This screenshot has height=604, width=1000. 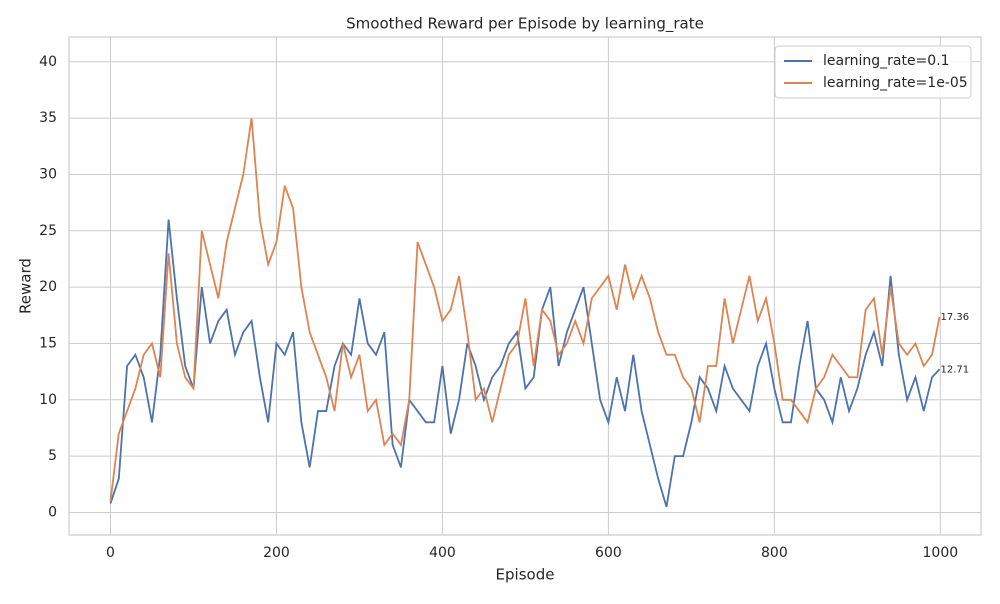 I want to click on x-tick-label: 400, so click(x=442, y=553).